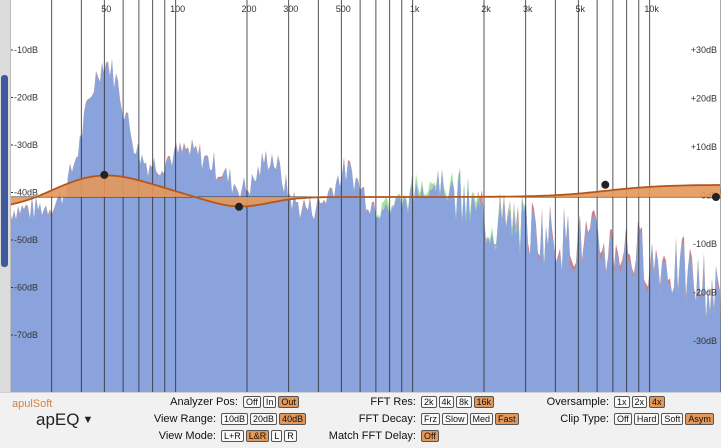 The height and width of the screenshot is (448, 721). What do you see at coordinates (4, 171) in the screenshot?
I see `left-scrollbar-thumb` at bounding box center [4, 171].